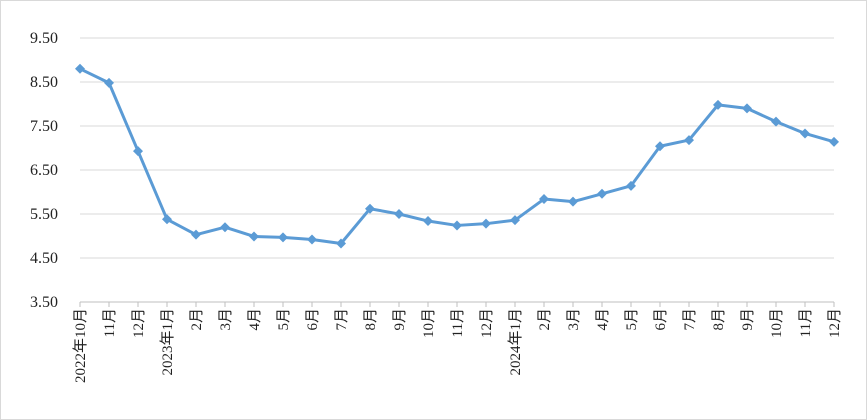 The height and width of the screenshot is (420, 867). Describe the element at coordinates (515, 342) in the screenshot. I see `x-tick-label: 2024年1月` at that location.